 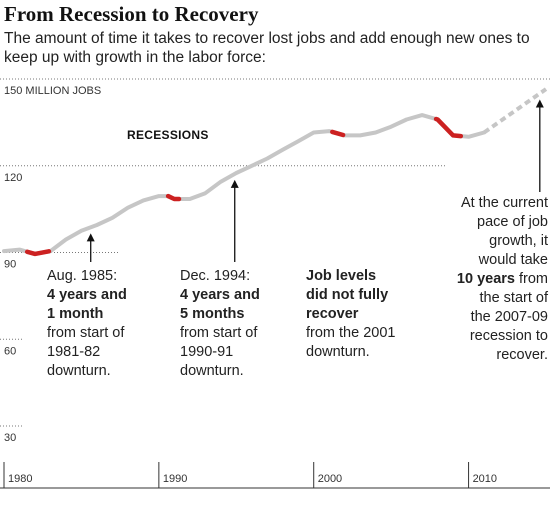 I want to click on chart-title: From Recession to Recovery, so click(x=131, y=14).